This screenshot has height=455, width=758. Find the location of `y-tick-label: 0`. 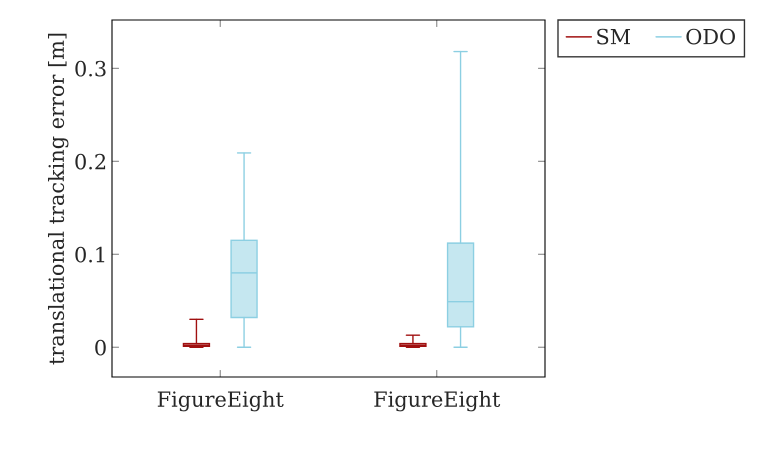

y-tick-label: 0 is located at coordinates (100, 348).